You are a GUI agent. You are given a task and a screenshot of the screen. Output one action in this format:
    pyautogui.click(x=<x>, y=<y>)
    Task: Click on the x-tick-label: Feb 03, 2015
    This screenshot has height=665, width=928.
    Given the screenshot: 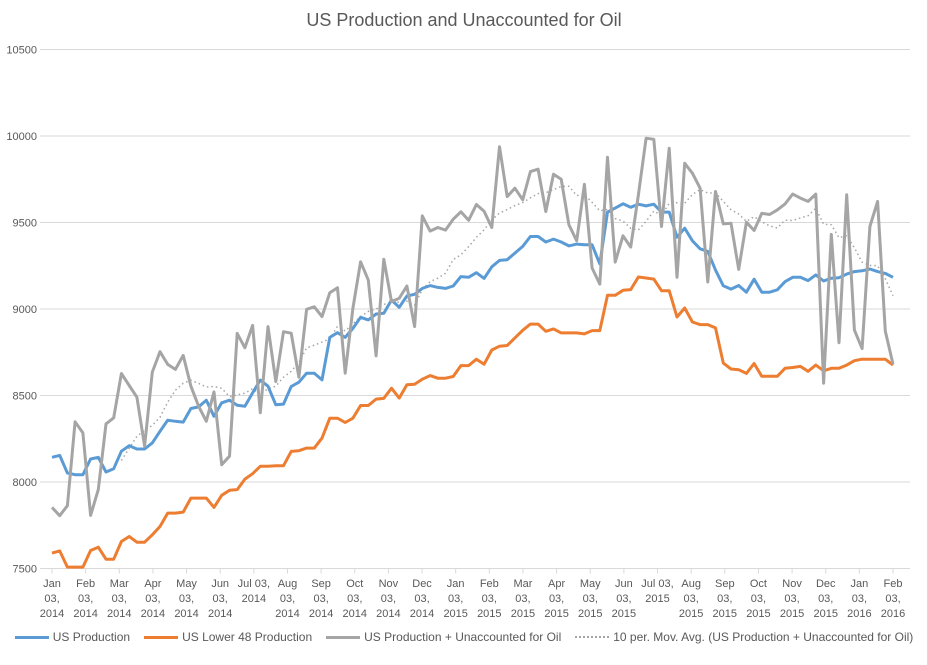 What is the action you would take?
    pyautogui.click(x=489, y=599)
    